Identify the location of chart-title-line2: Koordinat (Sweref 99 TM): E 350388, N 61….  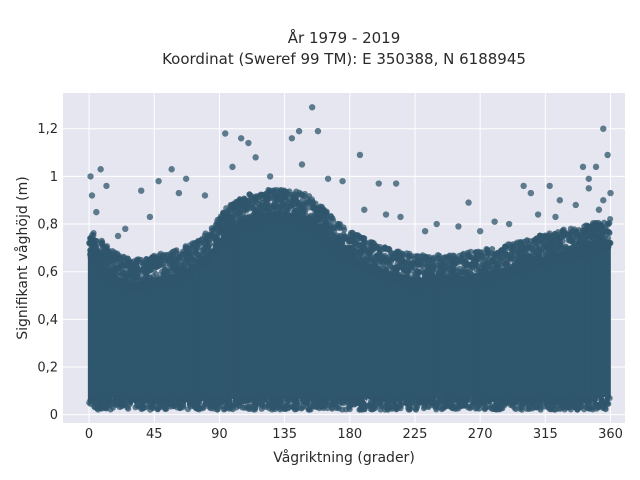
(344, 59).